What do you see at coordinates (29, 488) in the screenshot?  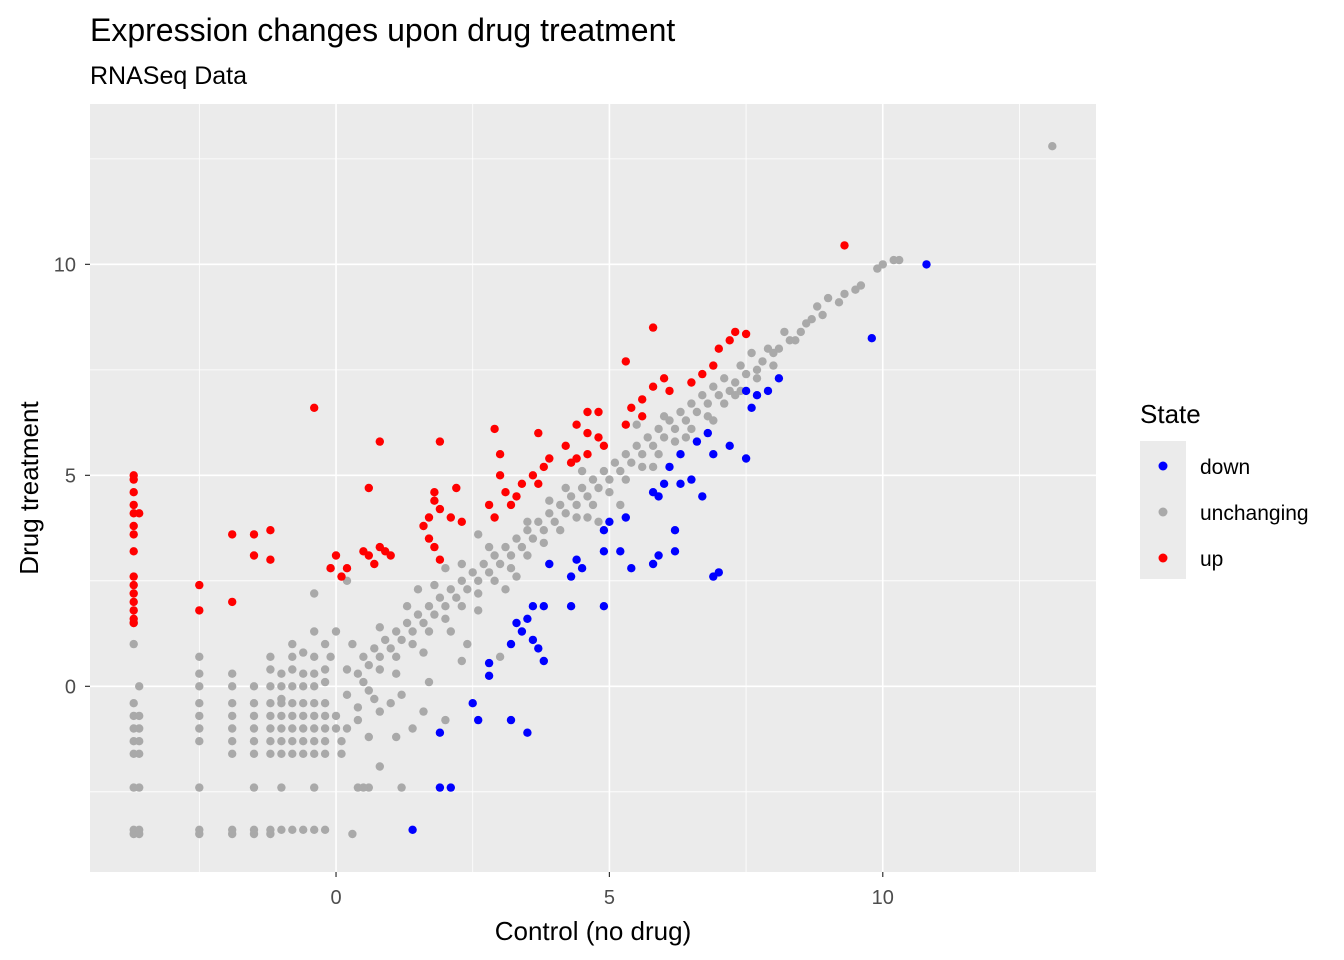 I see `y-axis-title: Drug treatment` at bounding box center [29, 488].